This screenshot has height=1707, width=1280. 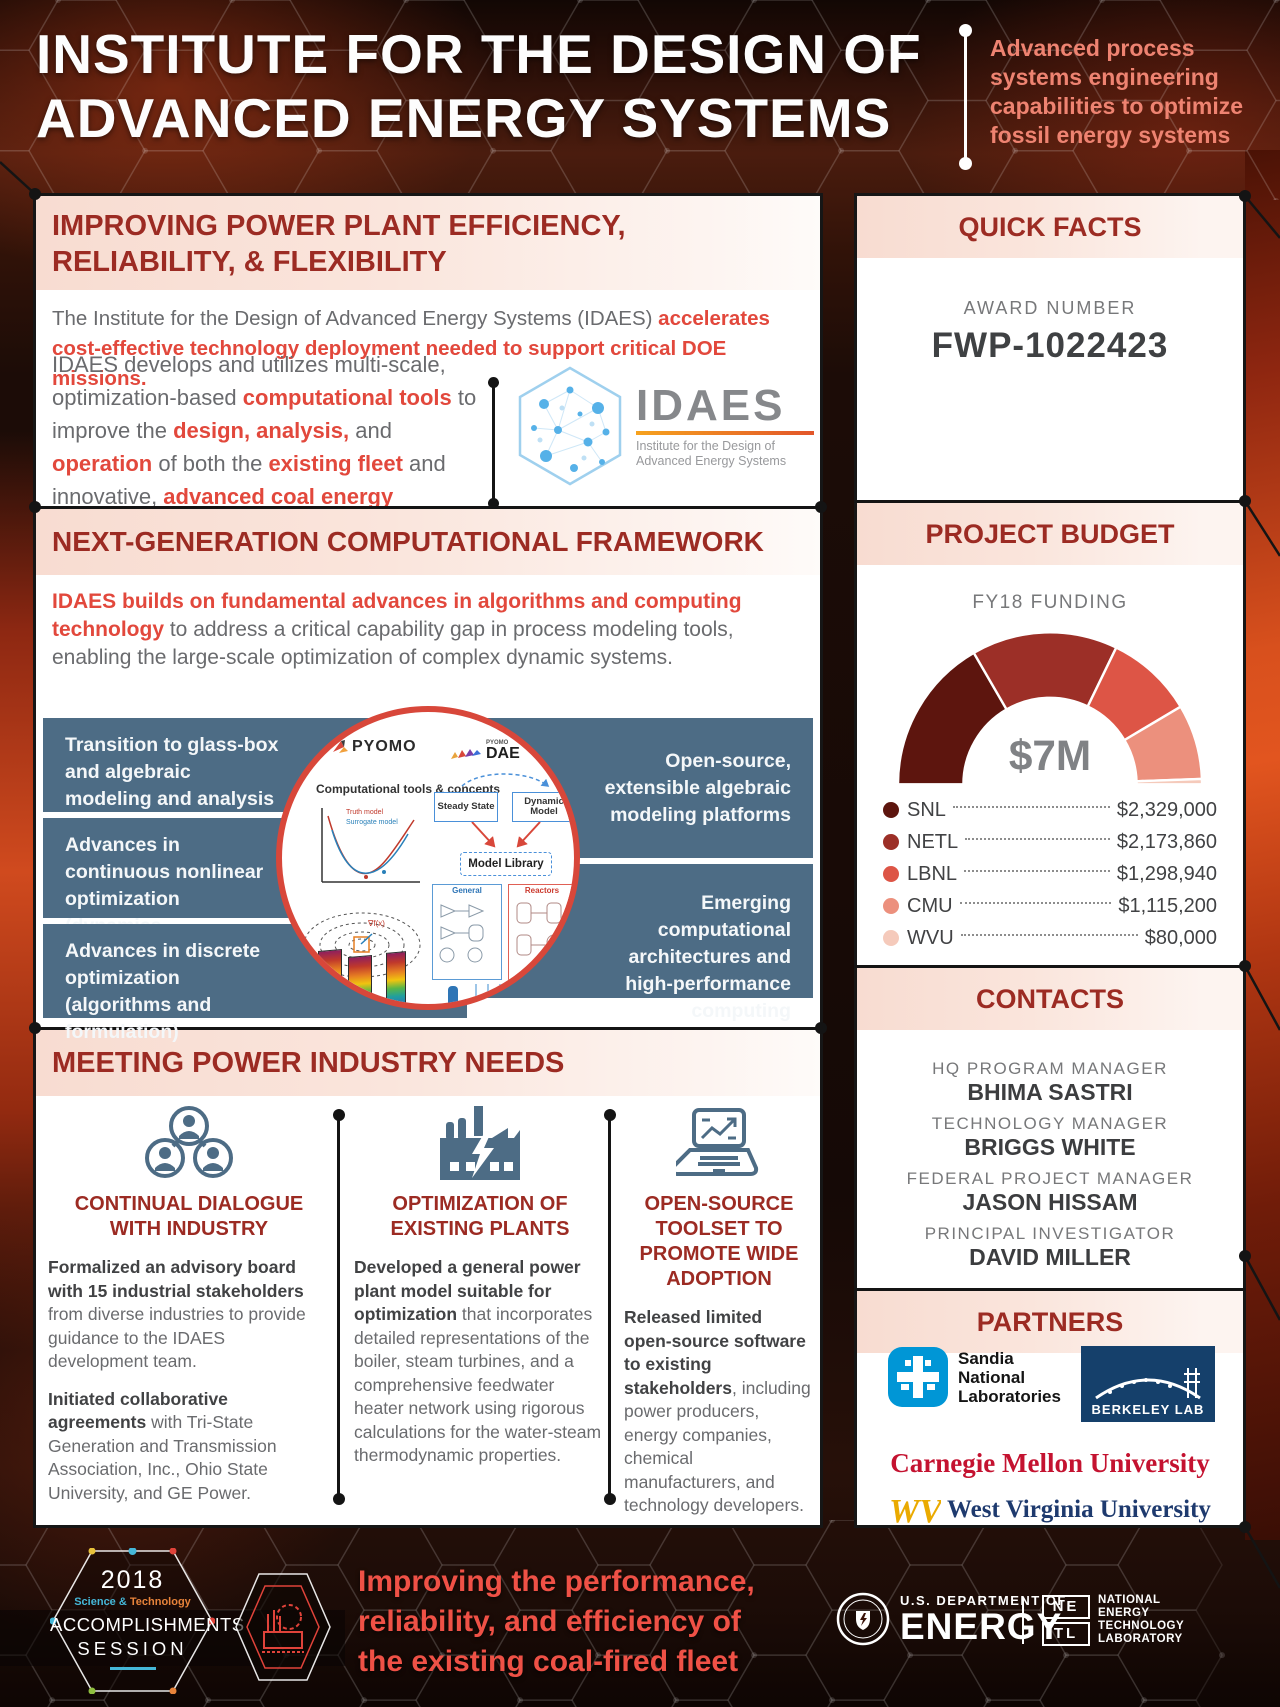 I want to click on wvu-flying-wv-icon: WV, so click(x=915, y=1511).